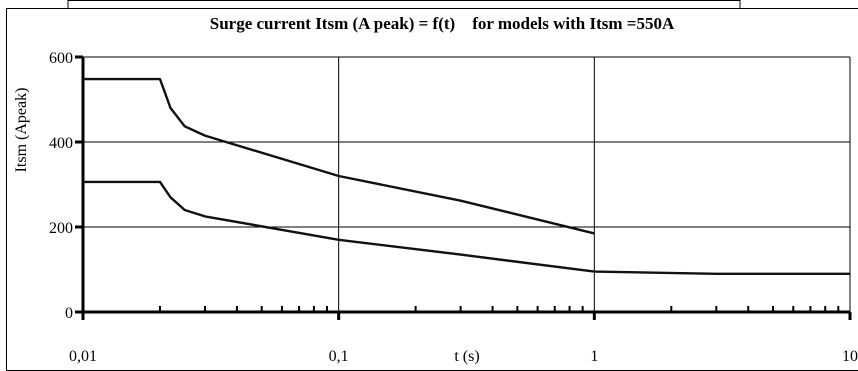 The height and width of the screenshot is (371, 858). What do you see at coordinates (850, 356) in the screenshot?
I see `x-tick-label: 10` at bounding box center [850, 356].